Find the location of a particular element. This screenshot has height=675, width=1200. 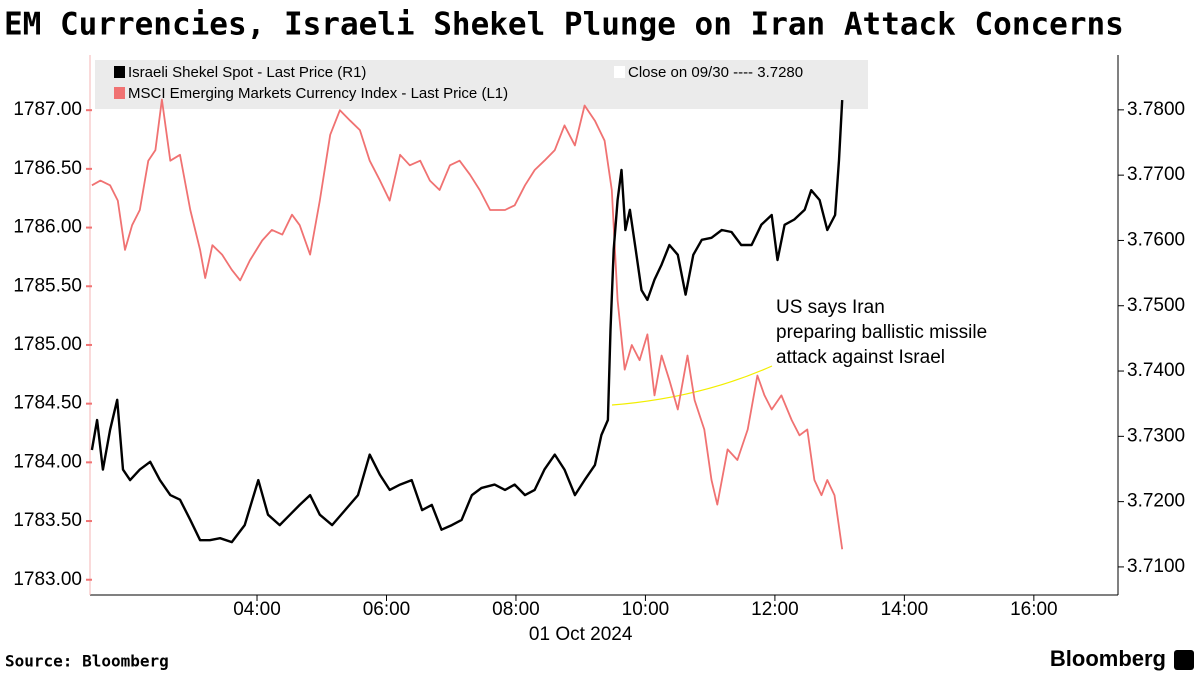

legend-label: Israeli Shekel Spot - Last Price (R1) is located at coordinates (247, 72).